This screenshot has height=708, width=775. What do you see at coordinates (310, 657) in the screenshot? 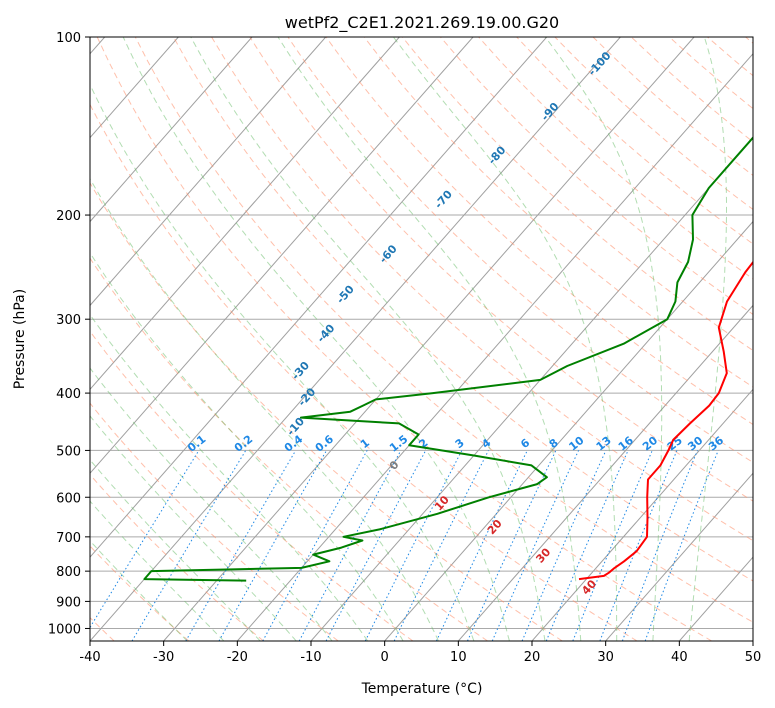
I see `x-tick-label: -10` at bounding box center [310, 657].